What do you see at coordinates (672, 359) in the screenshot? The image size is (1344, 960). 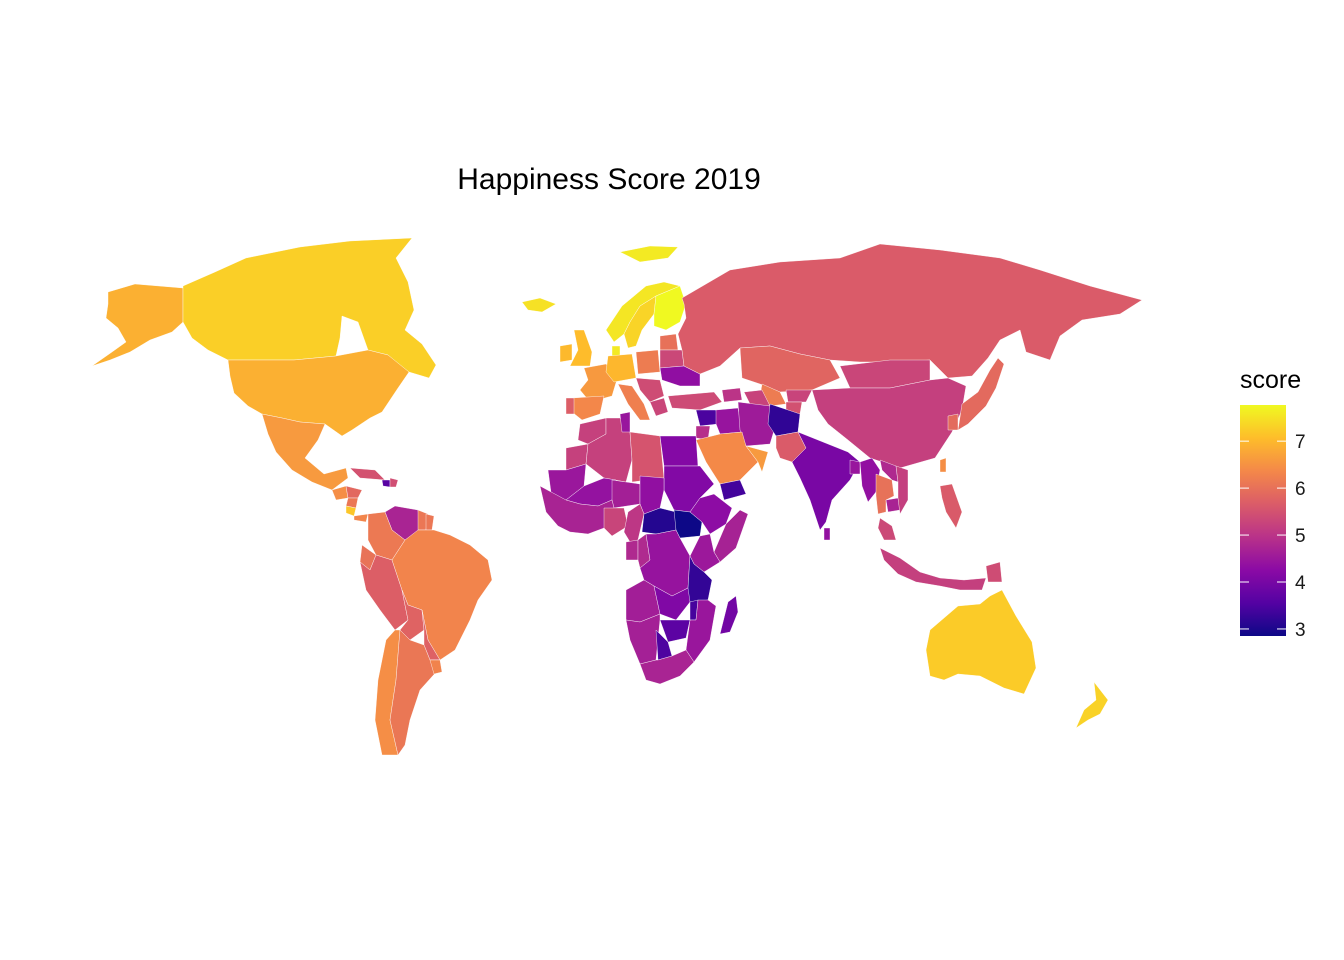 I see `country-belarus` at bounding box center [672, 359].